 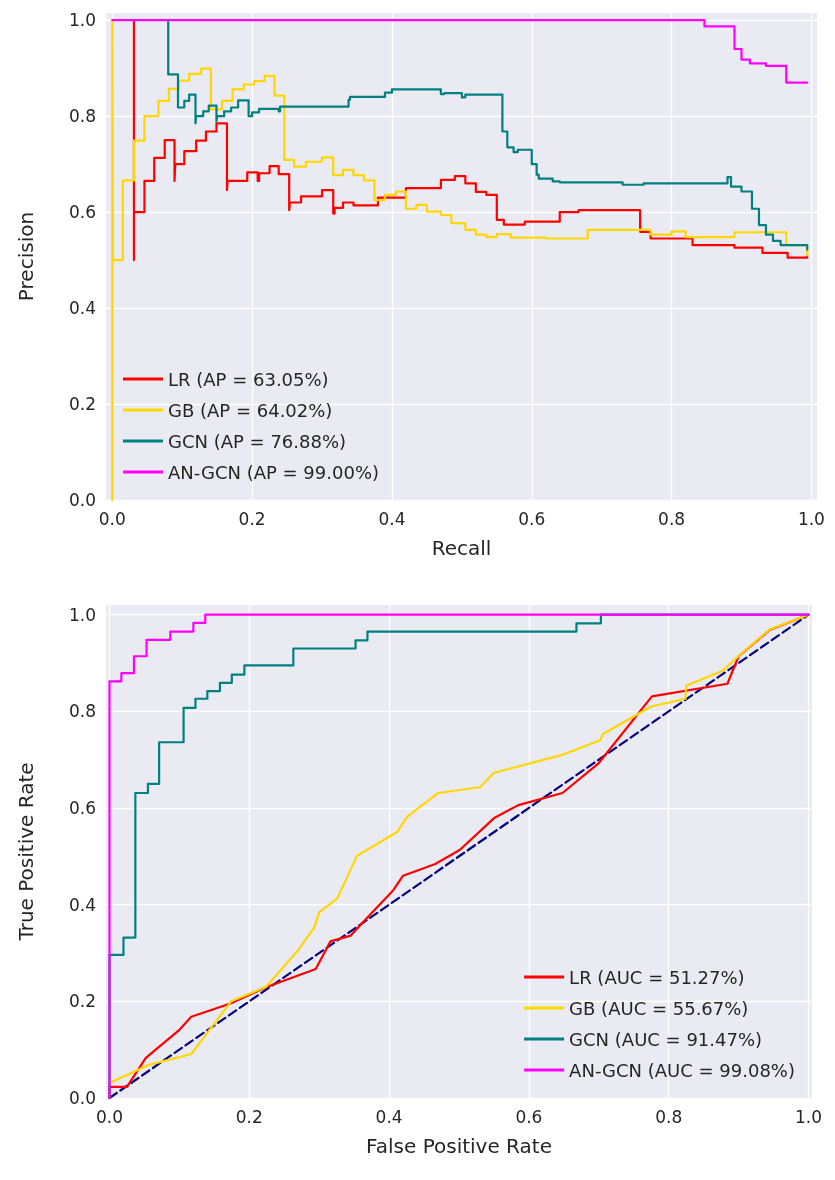 I want to click on legend-label: GB (AUC = 55.67%), so click(x=659, y=1008).